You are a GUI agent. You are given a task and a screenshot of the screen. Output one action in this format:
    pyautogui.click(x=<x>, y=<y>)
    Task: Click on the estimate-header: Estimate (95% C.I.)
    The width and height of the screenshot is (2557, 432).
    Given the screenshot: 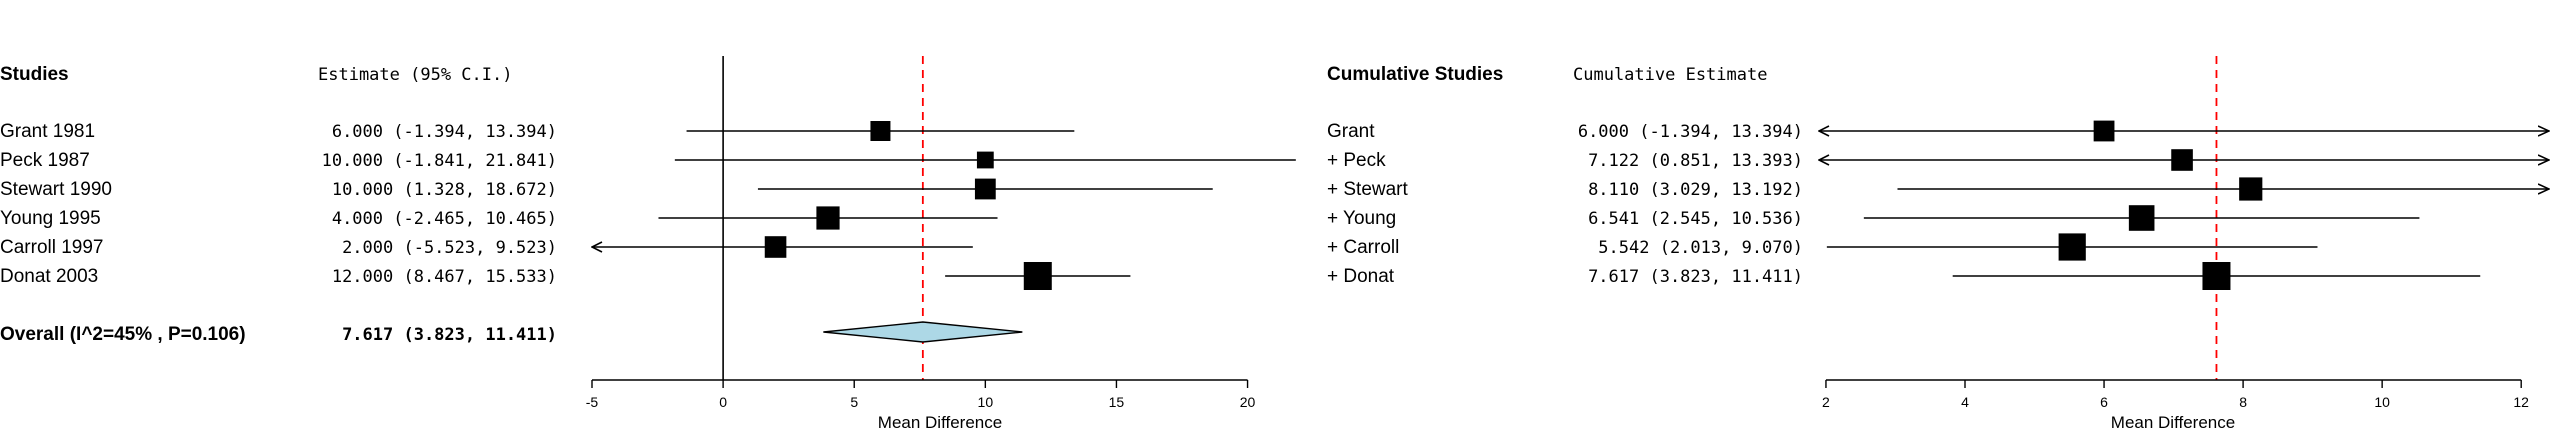 What is the action you would take?
    pyautogui.click(x=415, y=75)
    